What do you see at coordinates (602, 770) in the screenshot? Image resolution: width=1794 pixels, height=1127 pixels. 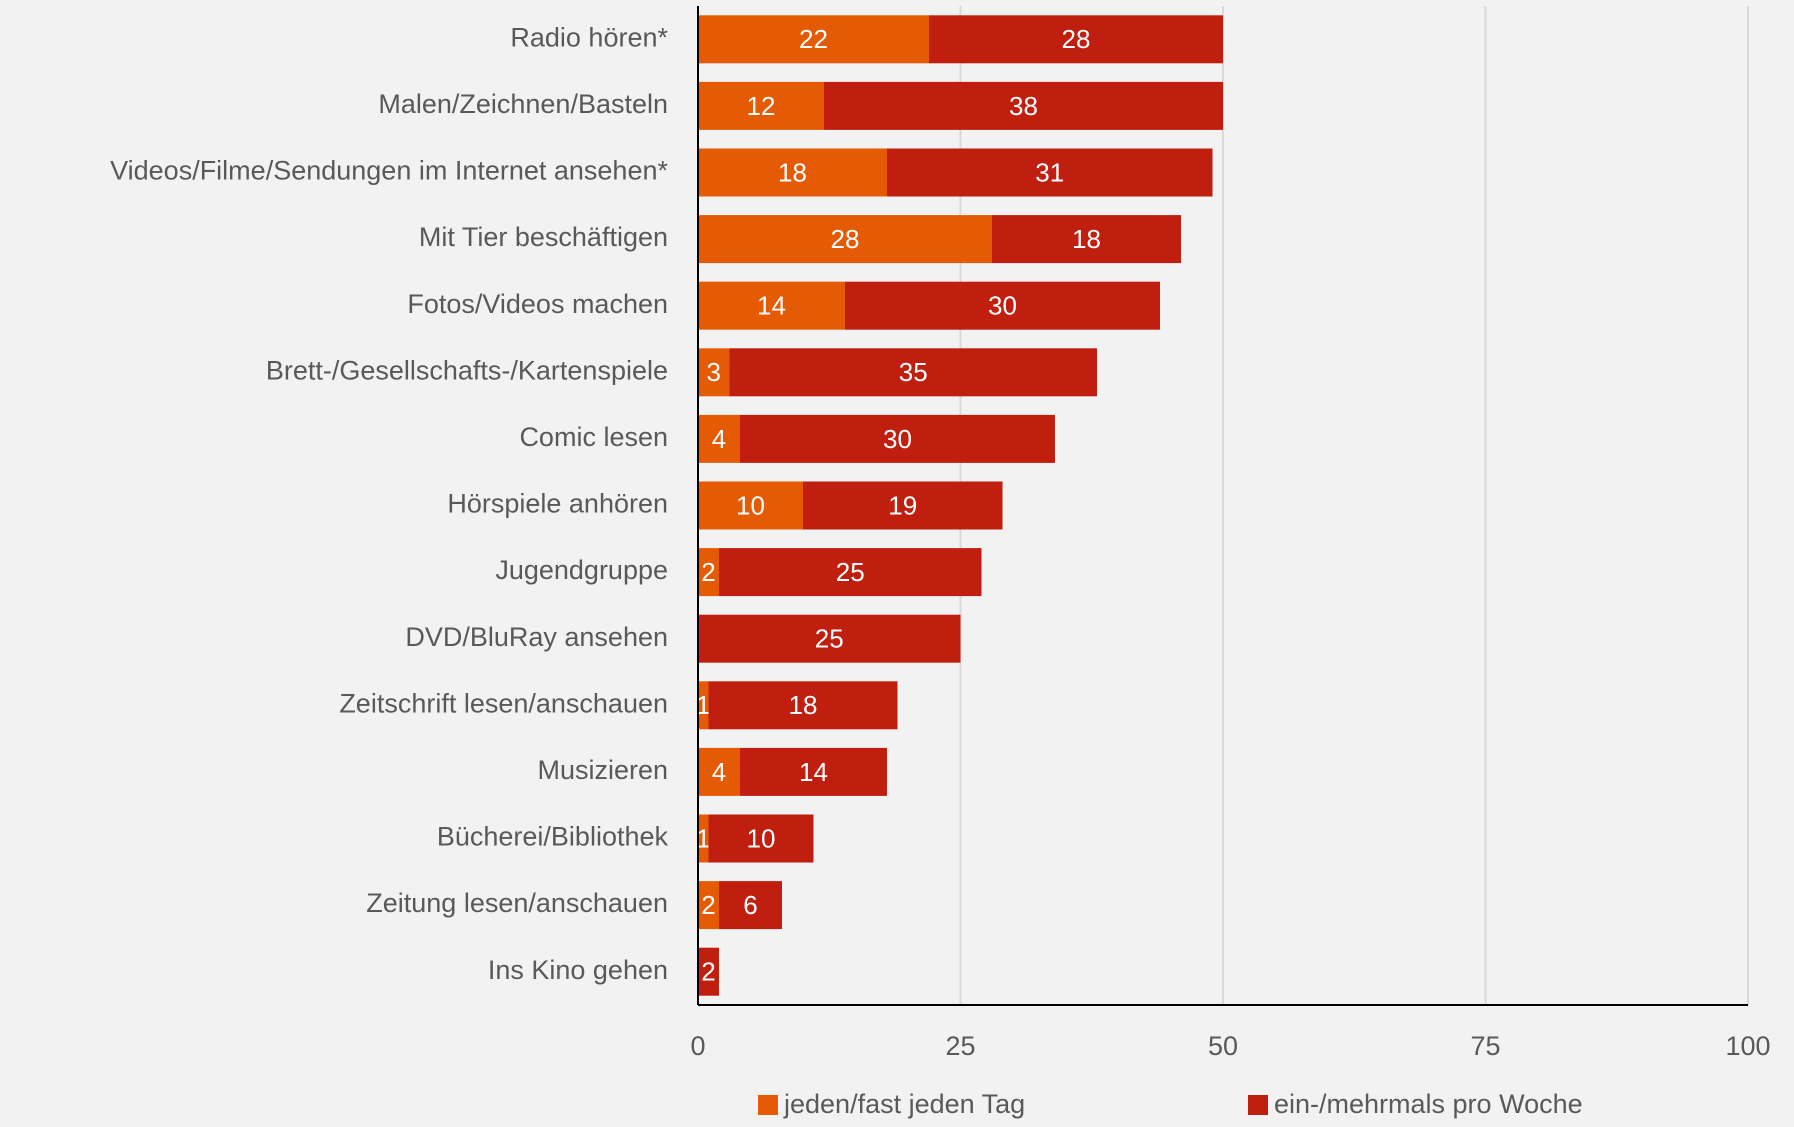 I see `y-tick-label: Musizieren` at bounding box center [602, 770].